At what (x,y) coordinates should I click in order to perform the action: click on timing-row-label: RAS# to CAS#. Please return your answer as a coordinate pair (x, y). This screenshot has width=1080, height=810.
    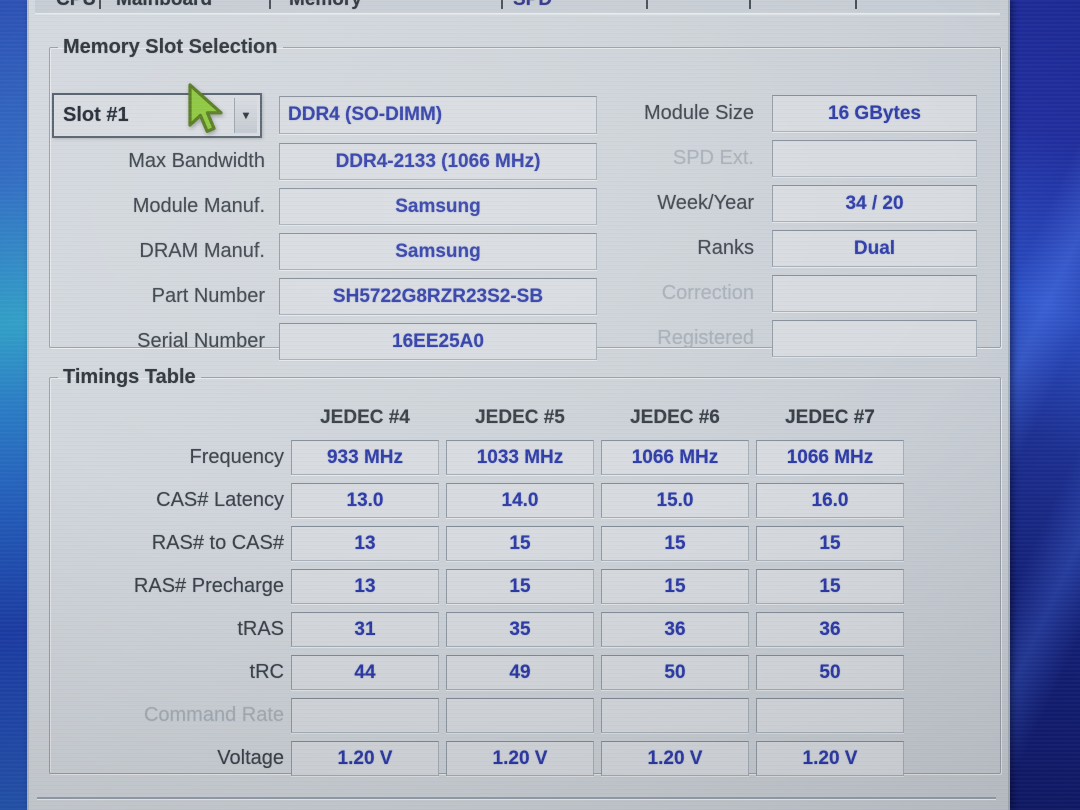
    Looking at the image, I should click on (217, 543).